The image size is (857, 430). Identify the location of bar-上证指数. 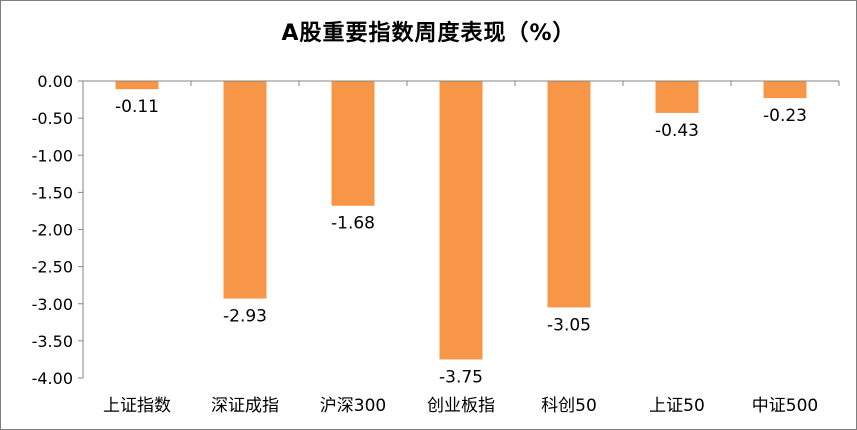
(137, 85).